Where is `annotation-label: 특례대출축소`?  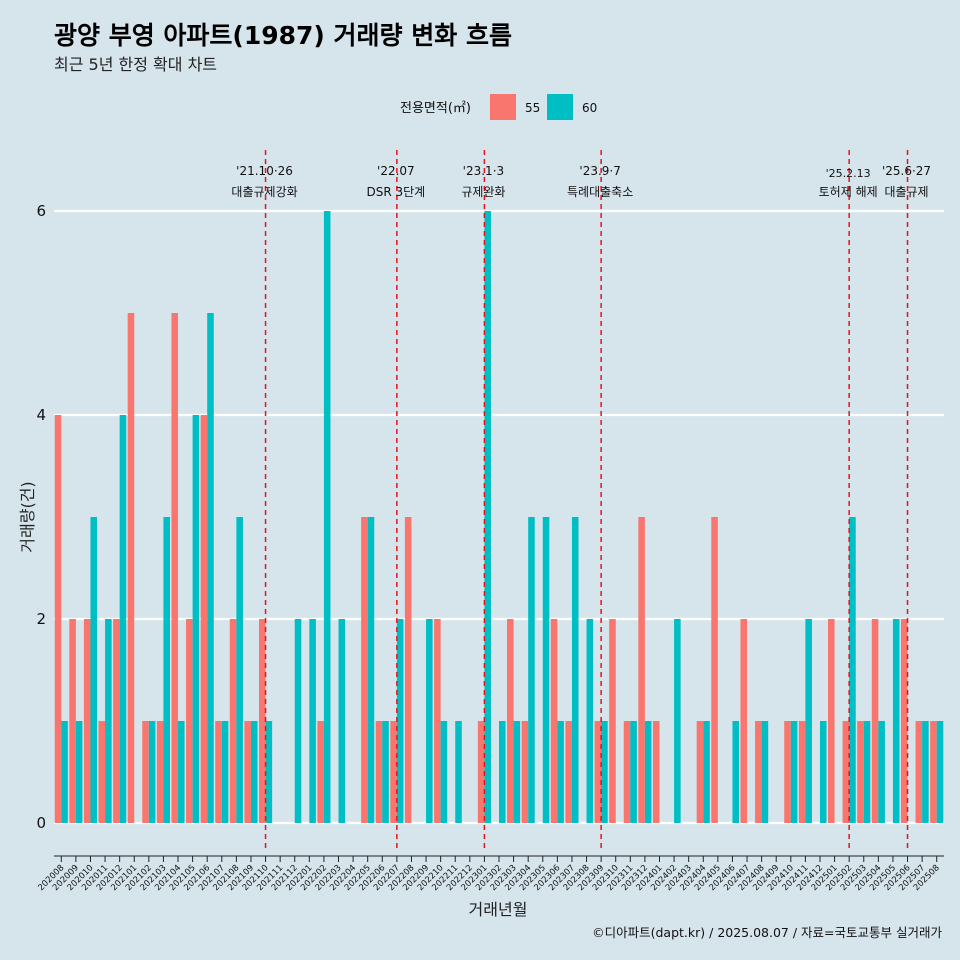
annotation-label: 특례대출축소 is located at coordinates (600, 192).